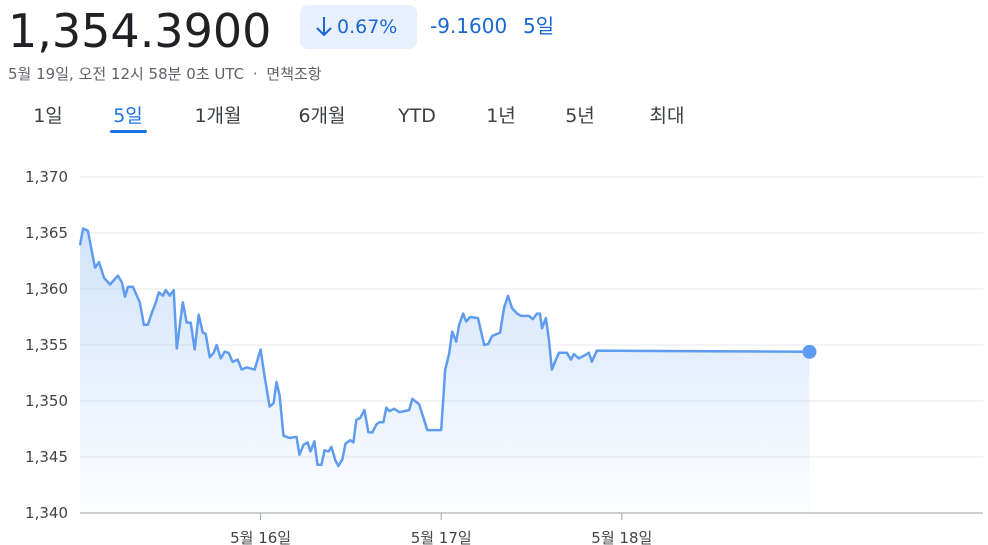  Describe the element at coordinates (441, 537) in the screenshot. I see `x-tick-label: 5월 17일` at that location.